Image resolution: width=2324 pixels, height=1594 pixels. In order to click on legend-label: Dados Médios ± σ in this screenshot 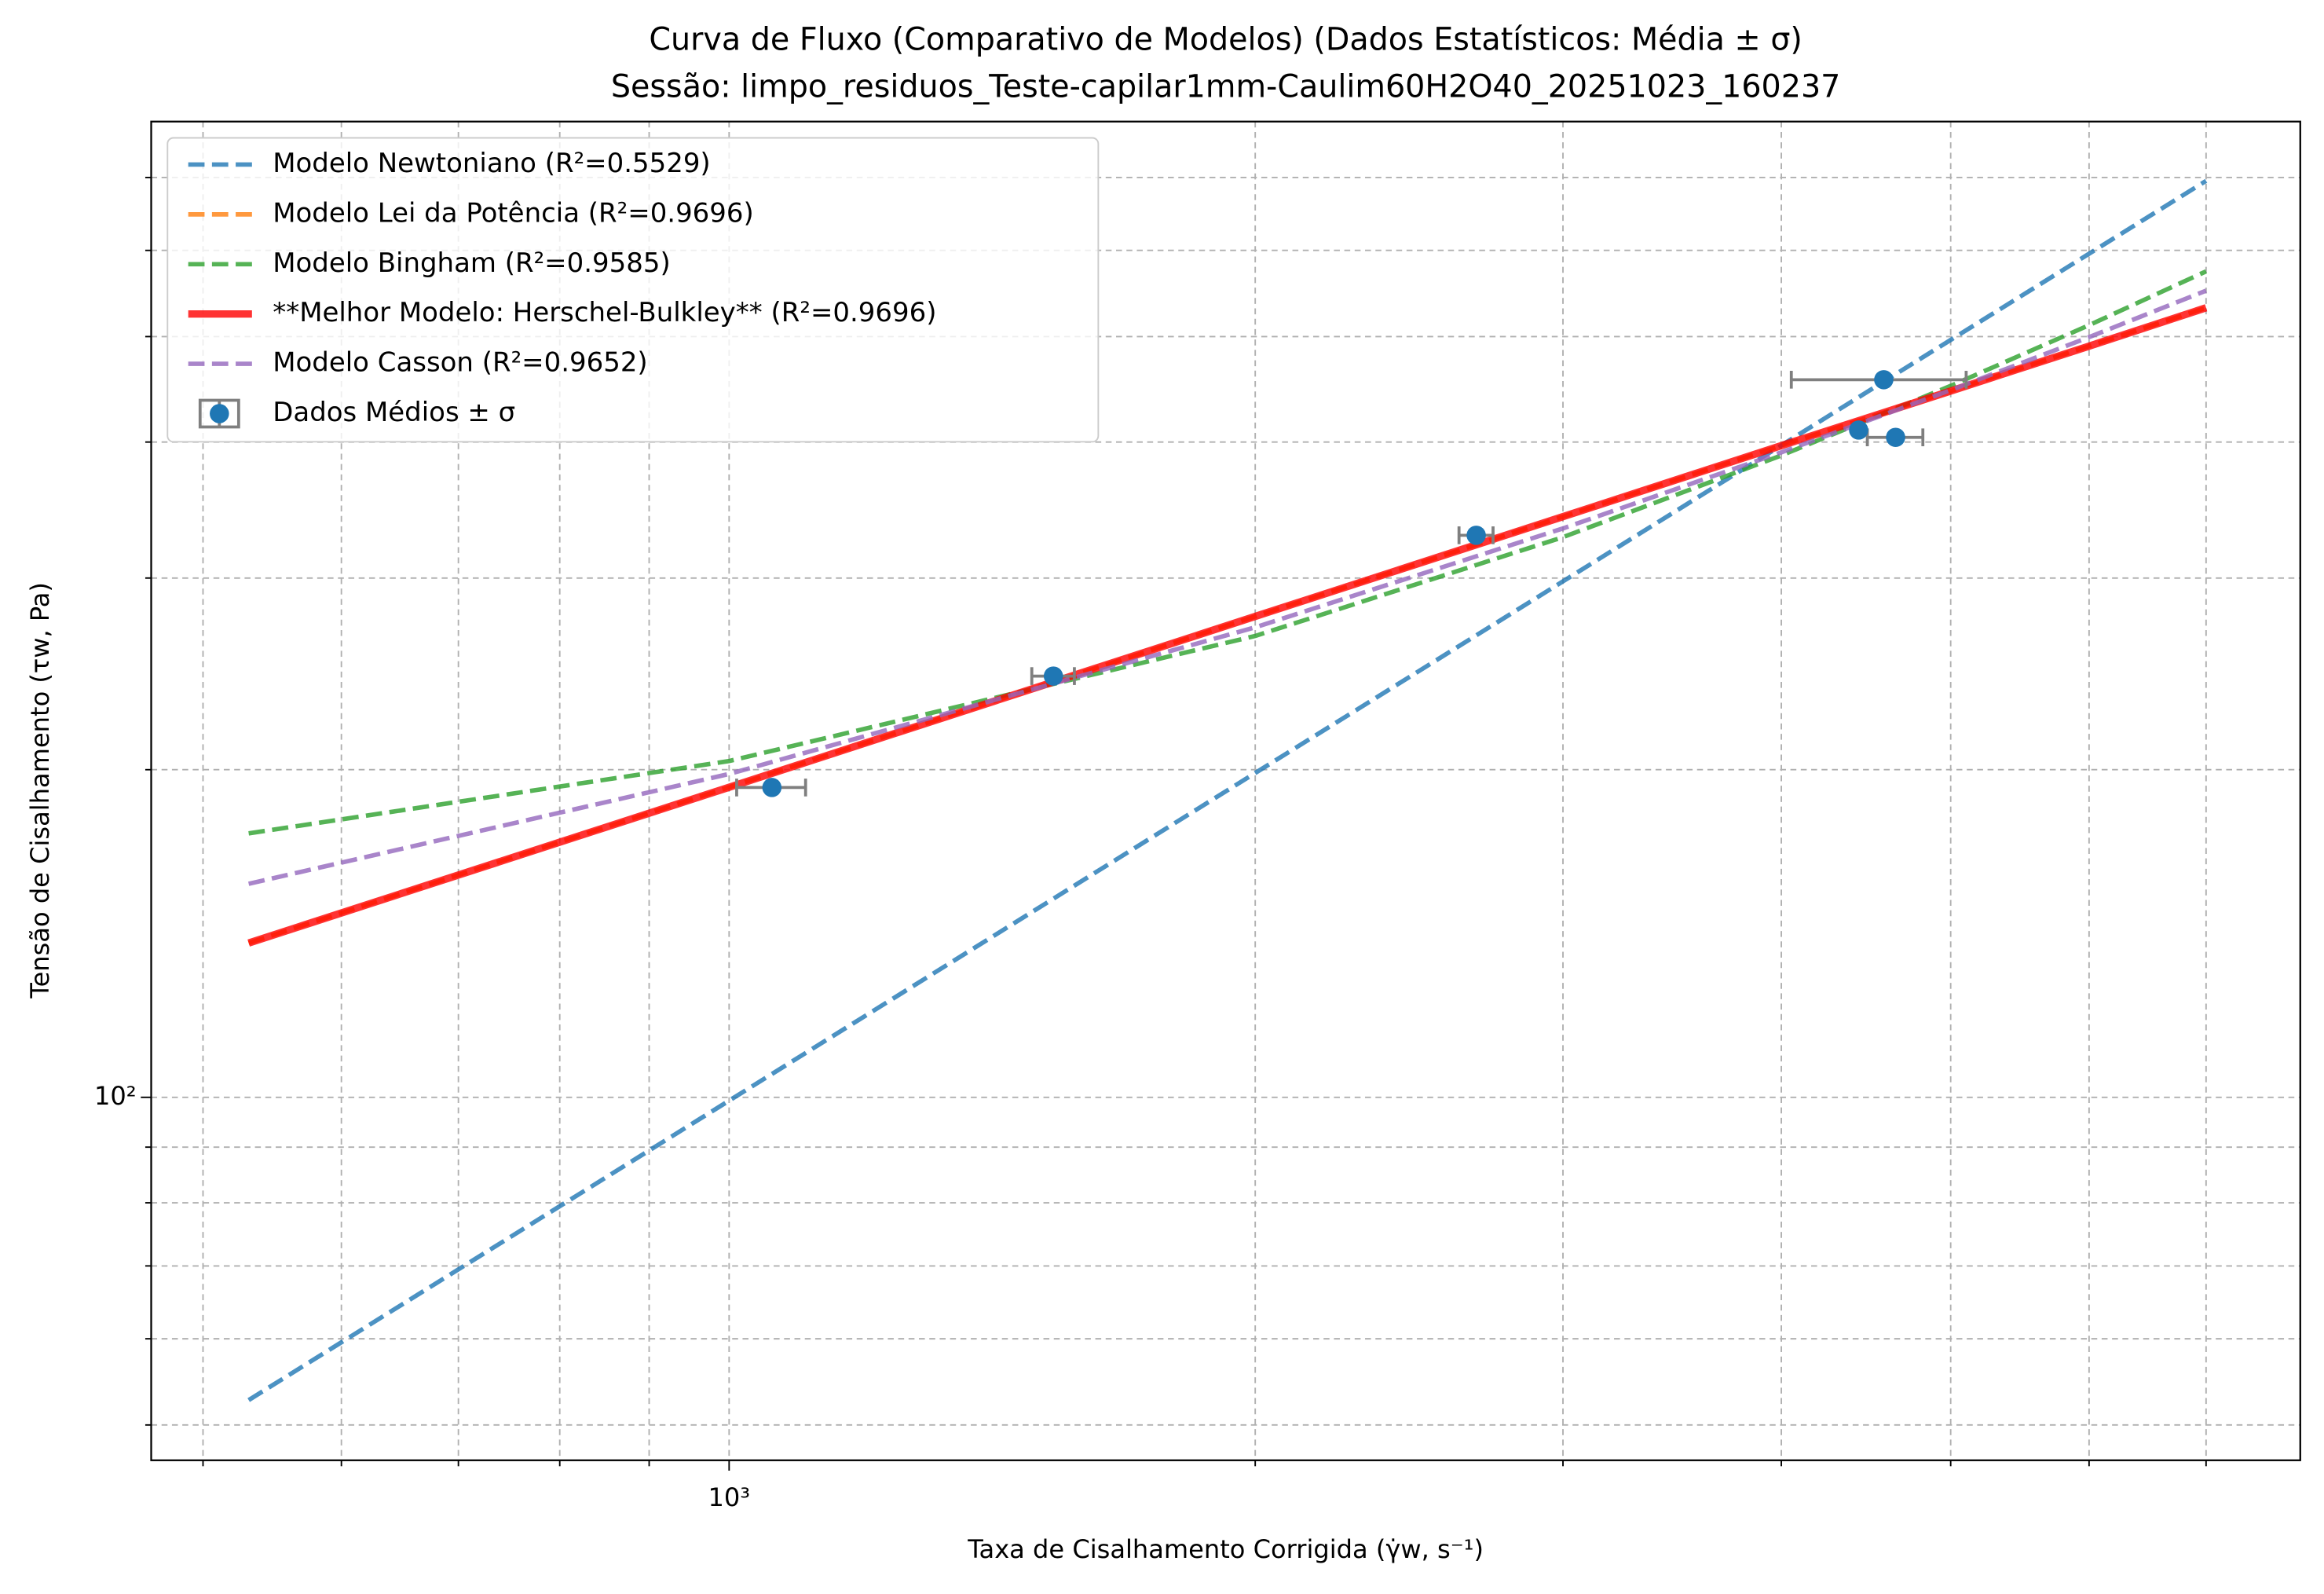, I will do `click(394, 412)`.